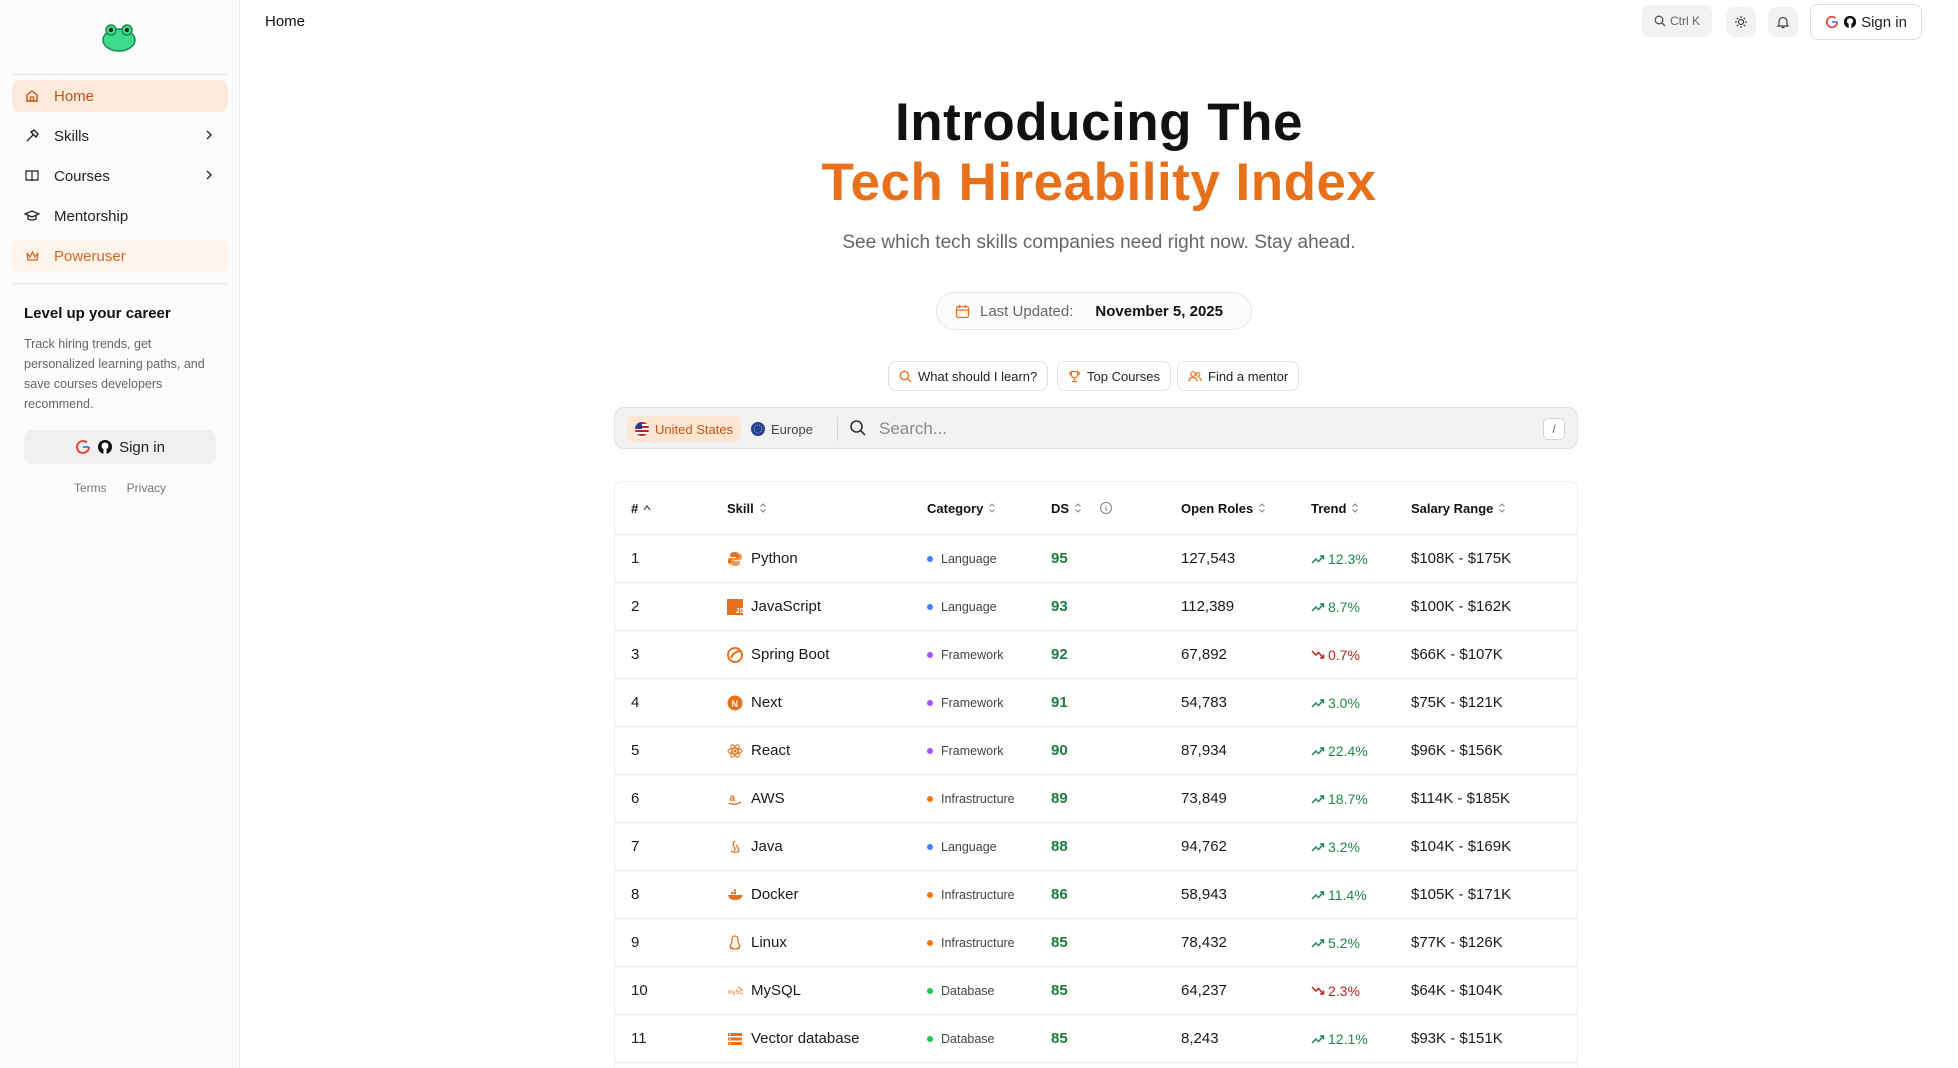 The width and height of the screenshot is (1958, 1068). Describe the element at coordinates (74, 96) in the screenshot. I see `sidebar-item-label: Home` at that location.